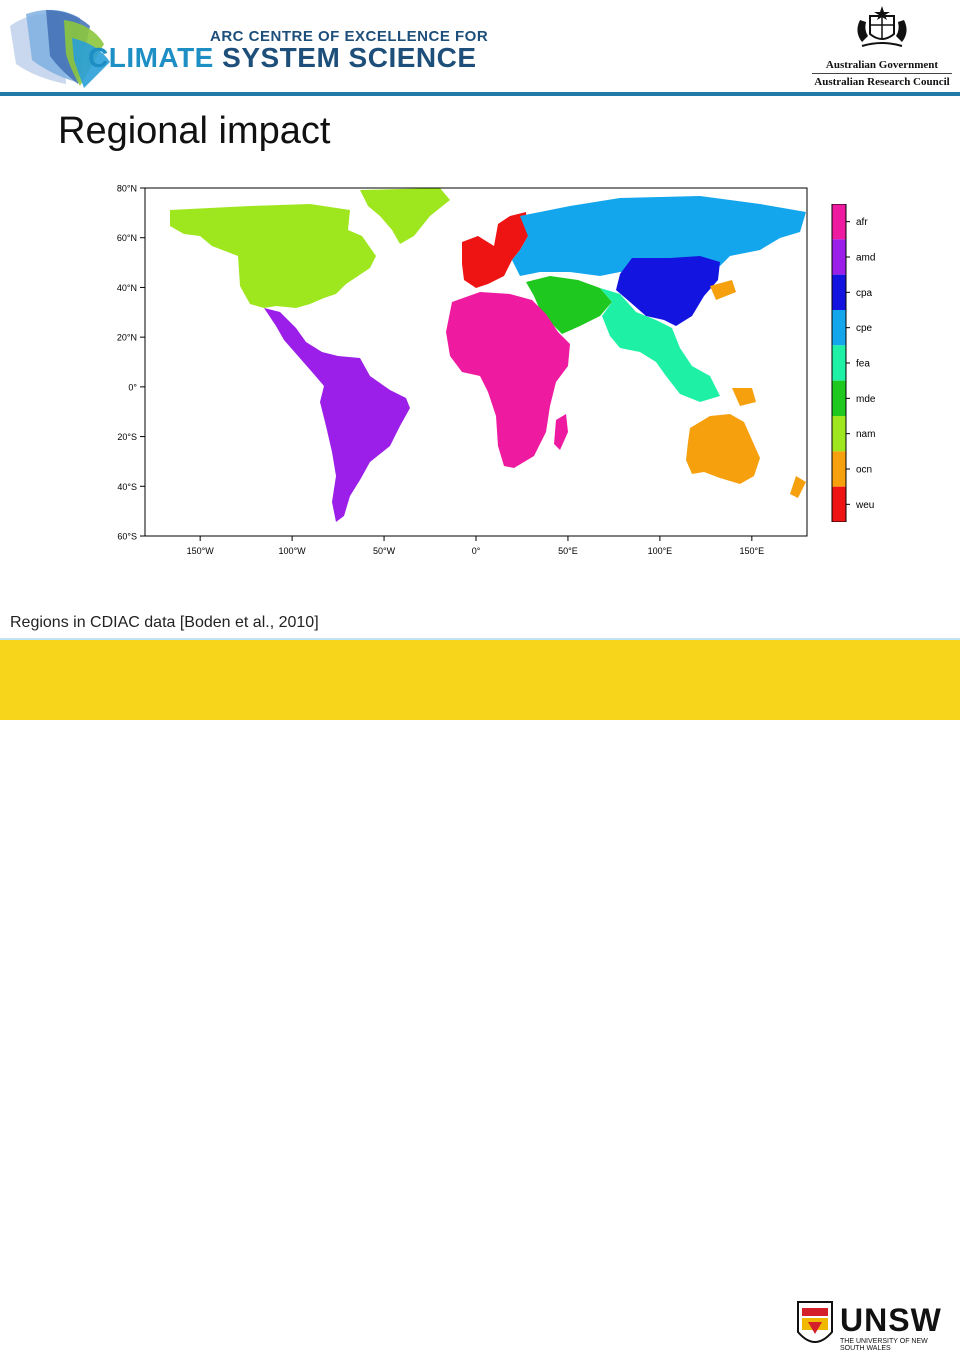 The image size is (960, 1356). I want to click on lat-tick-label: 40°N, so click(127, 288).